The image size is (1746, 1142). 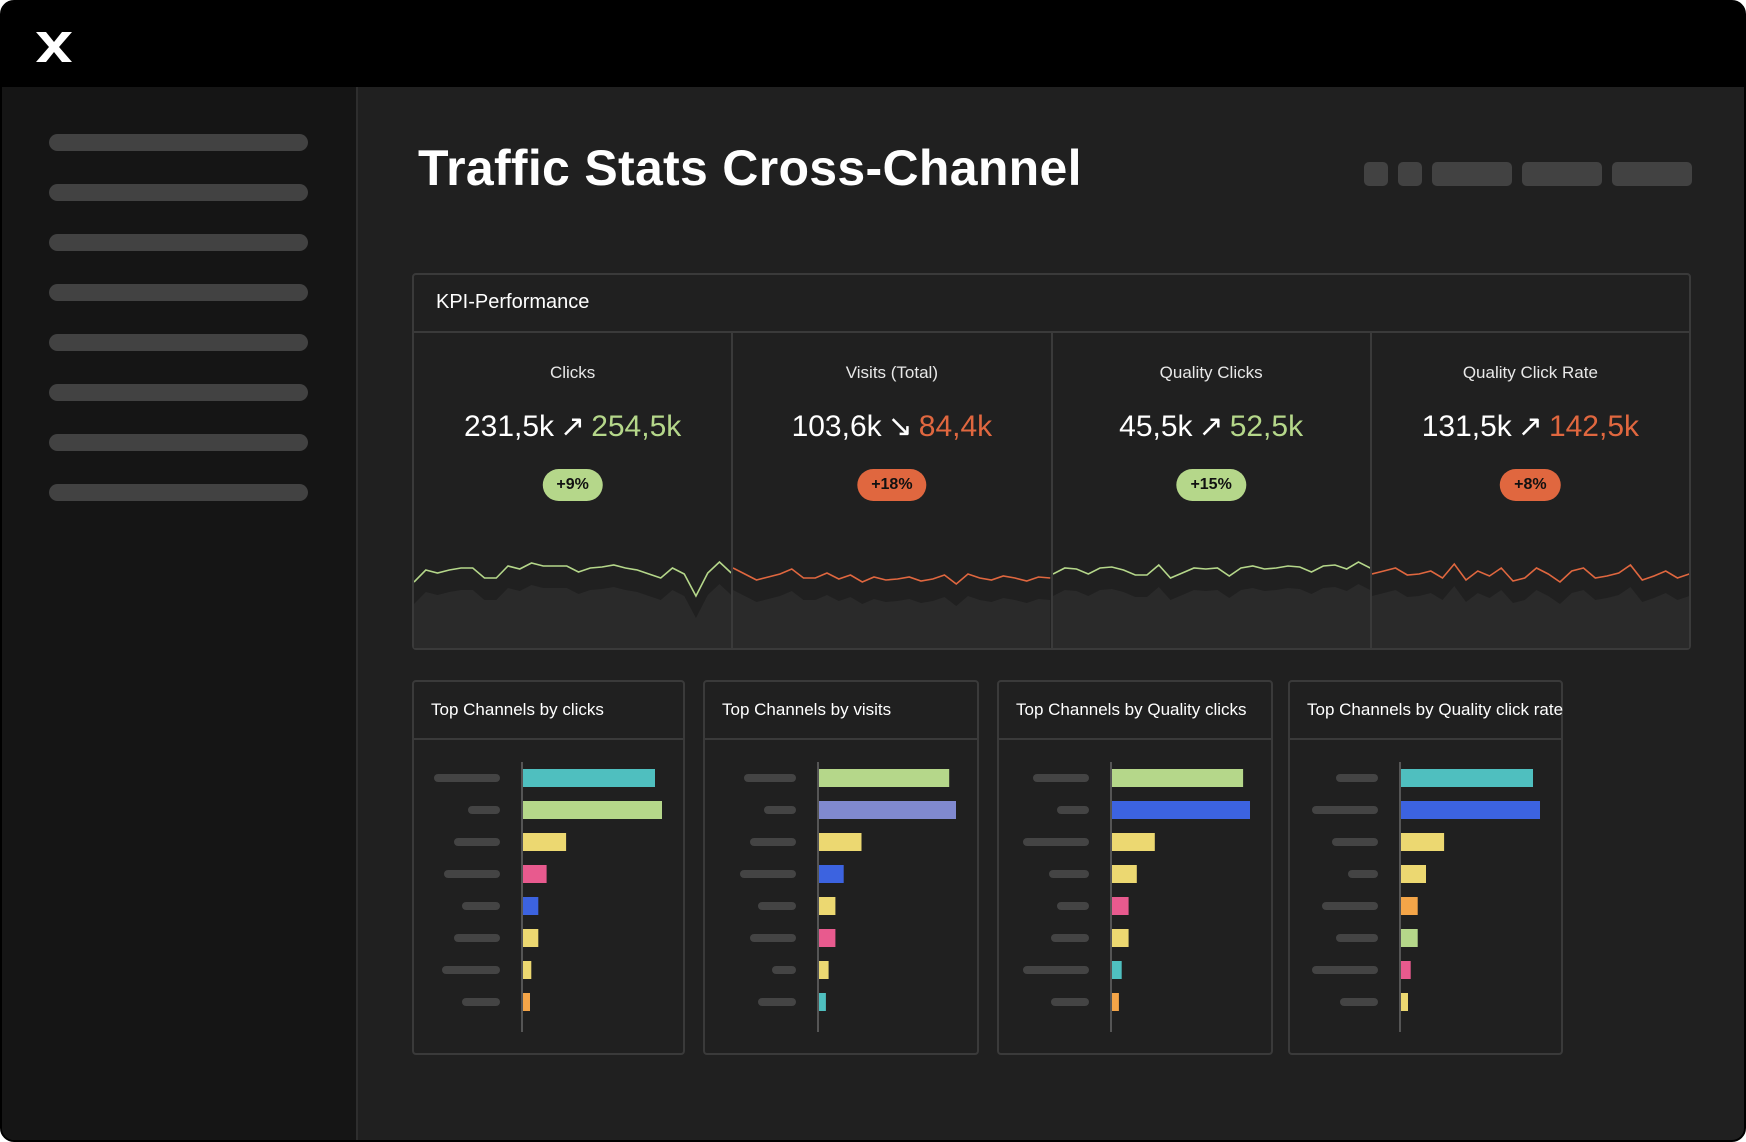 I want to click on x-logo-icon, so click(x=54, y=47).